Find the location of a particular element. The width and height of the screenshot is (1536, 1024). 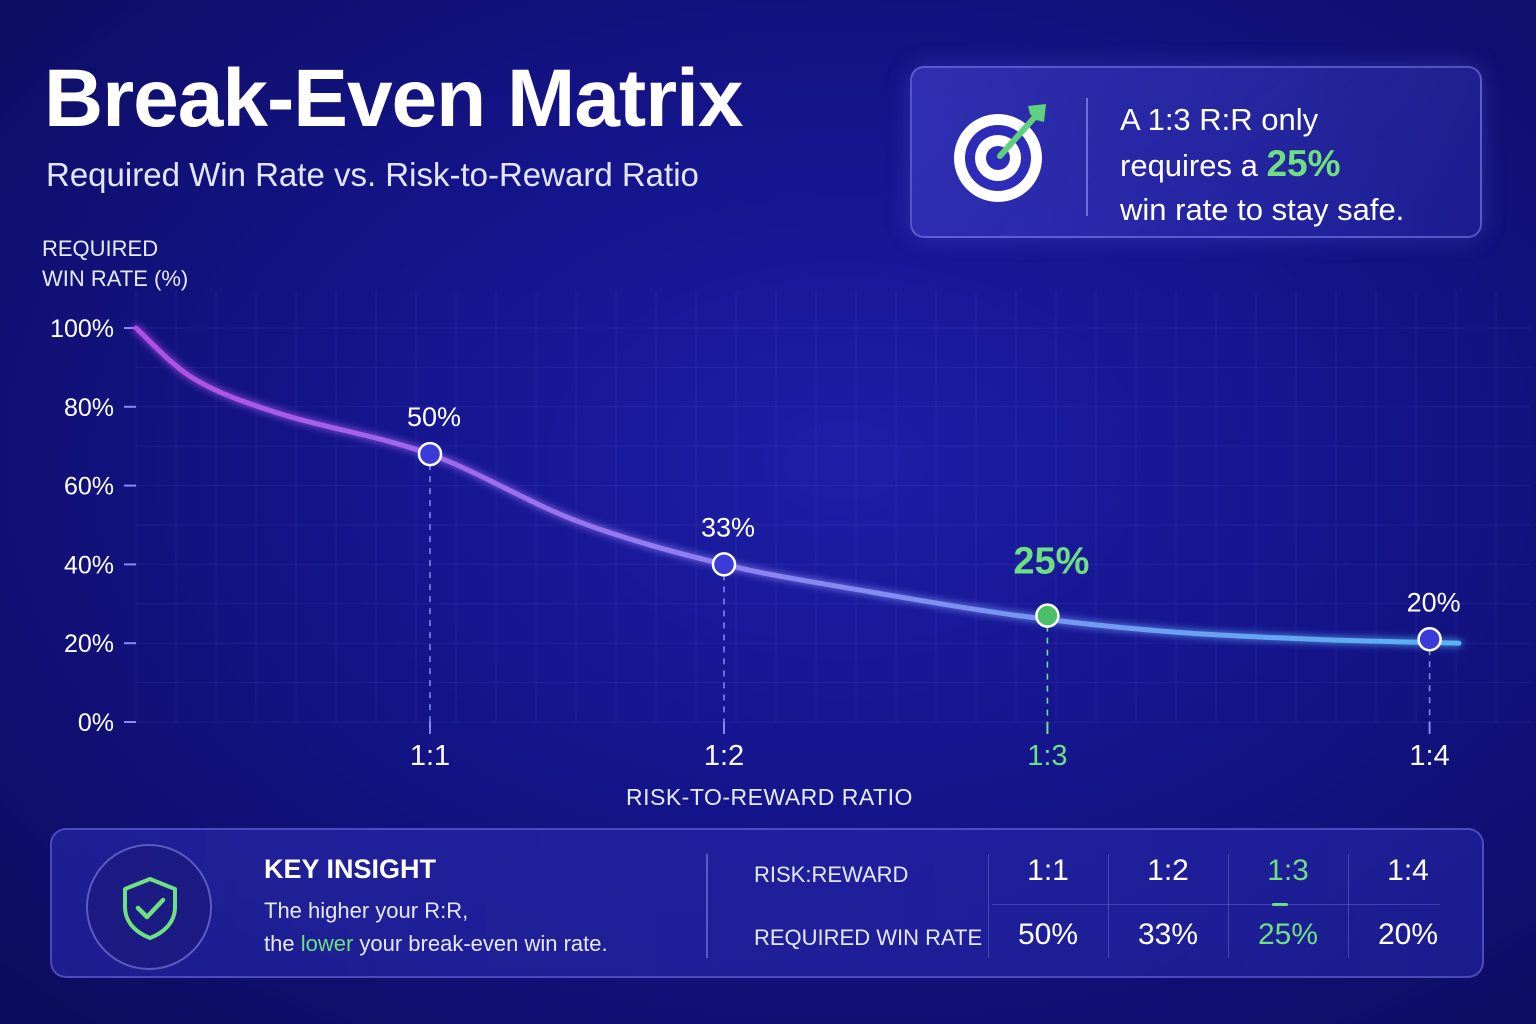

table-cell-rate-4: 20% is located at coordinates (1408, 934).